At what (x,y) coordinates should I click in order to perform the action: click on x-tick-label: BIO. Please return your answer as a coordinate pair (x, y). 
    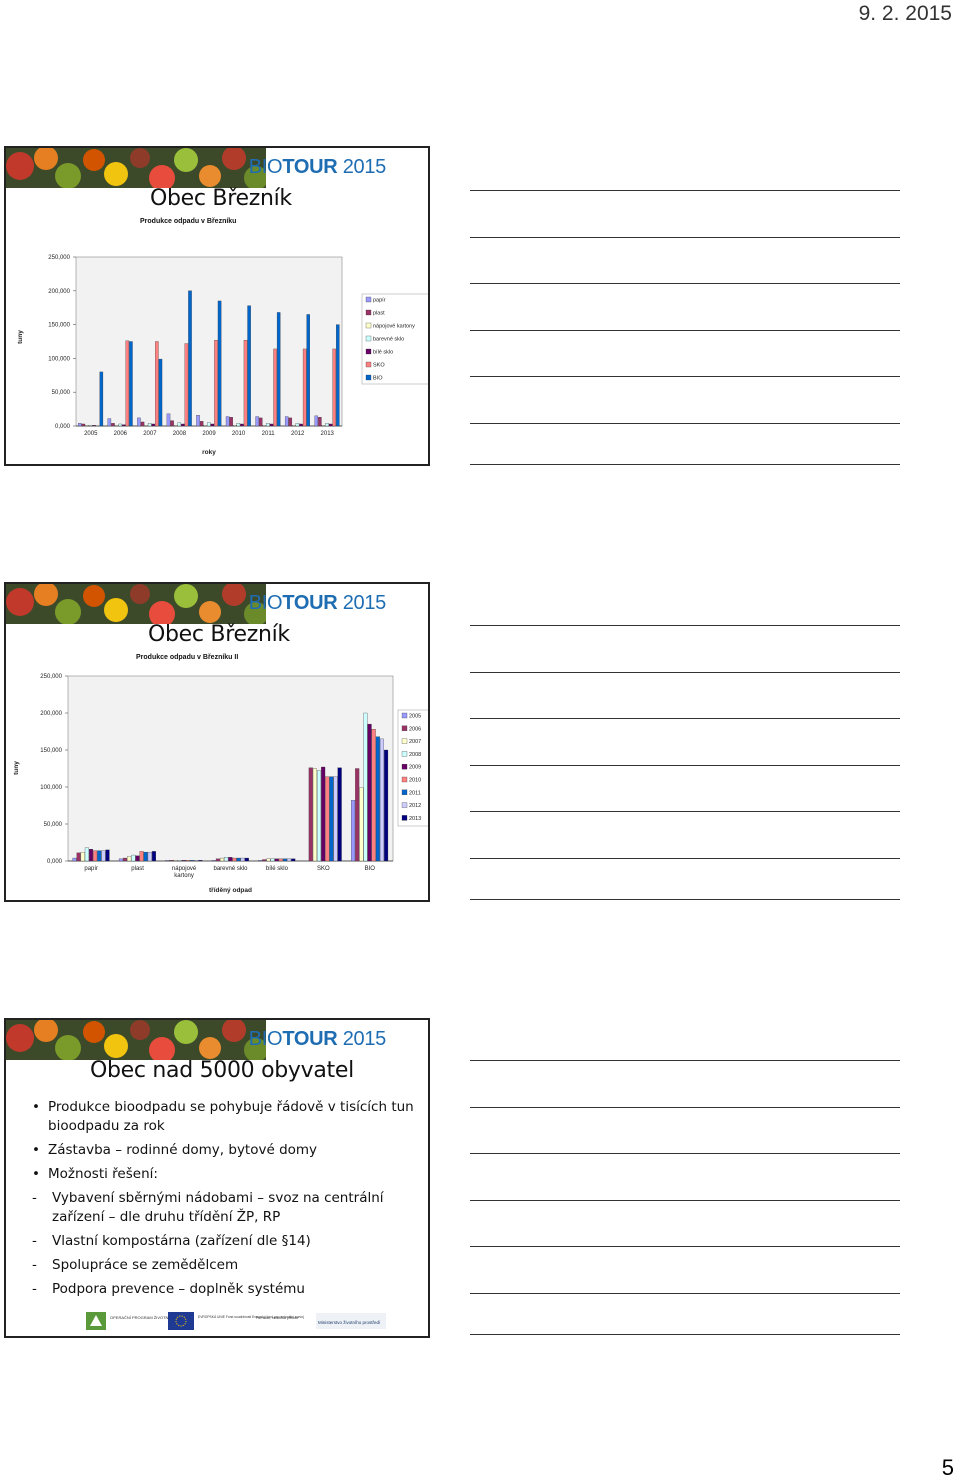
    Looking at the image, I should click on (370, 869).